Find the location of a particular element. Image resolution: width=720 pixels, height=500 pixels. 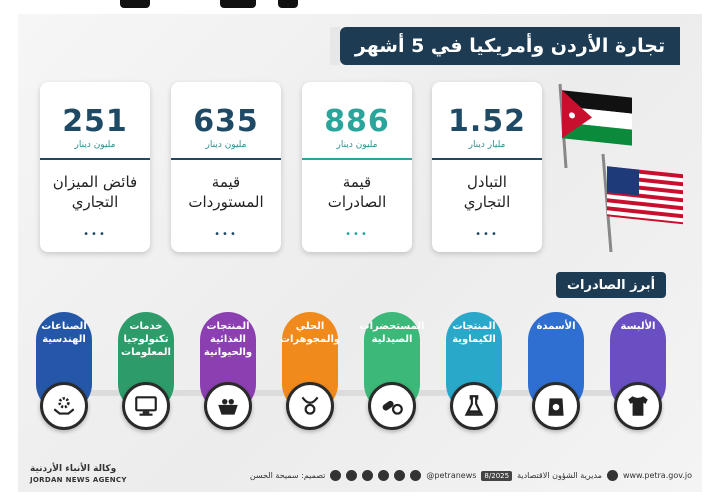

whatsapp-icon is located at coordinates (416, 475).